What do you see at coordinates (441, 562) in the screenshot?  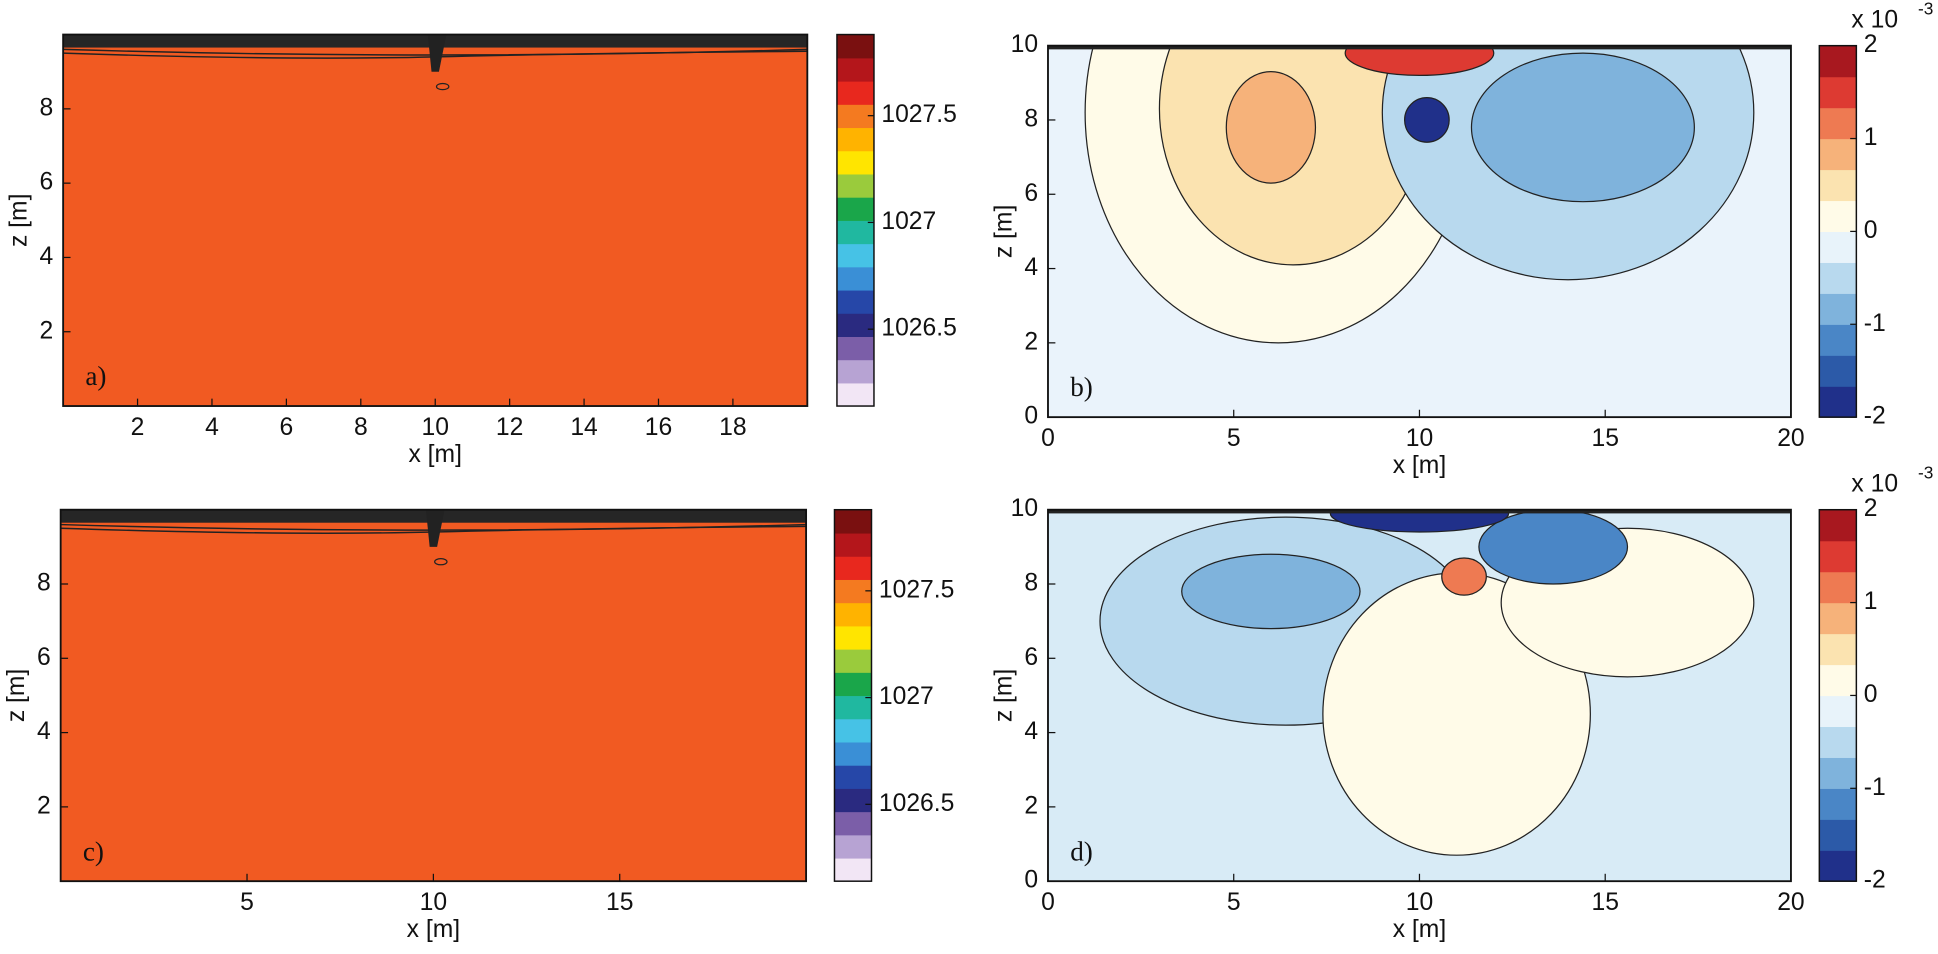 I see `contour-line` at bounding box center [441, 562].